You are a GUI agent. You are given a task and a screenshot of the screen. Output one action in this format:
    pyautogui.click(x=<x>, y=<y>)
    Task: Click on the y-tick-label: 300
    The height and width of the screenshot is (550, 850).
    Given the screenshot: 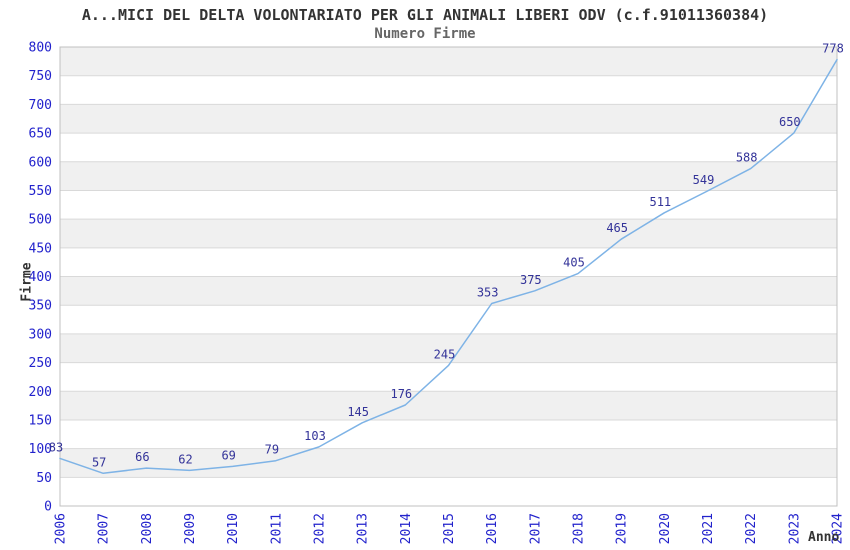 What is the action you would take?
    pyautogui.click(x=40, y=334)
    